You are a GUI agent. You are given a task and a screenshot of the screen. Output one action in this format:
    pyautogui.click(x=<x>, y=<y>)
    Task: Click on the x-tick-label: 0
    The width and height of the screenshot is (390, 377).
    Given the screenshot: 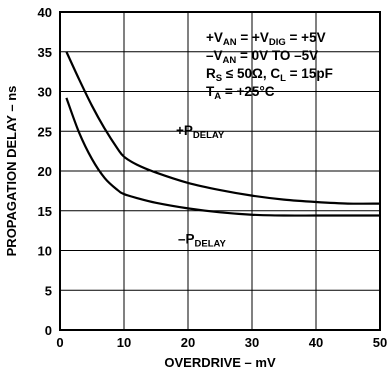 What is the action you would take?
    pyautogui.click(x=59, y=342)
    